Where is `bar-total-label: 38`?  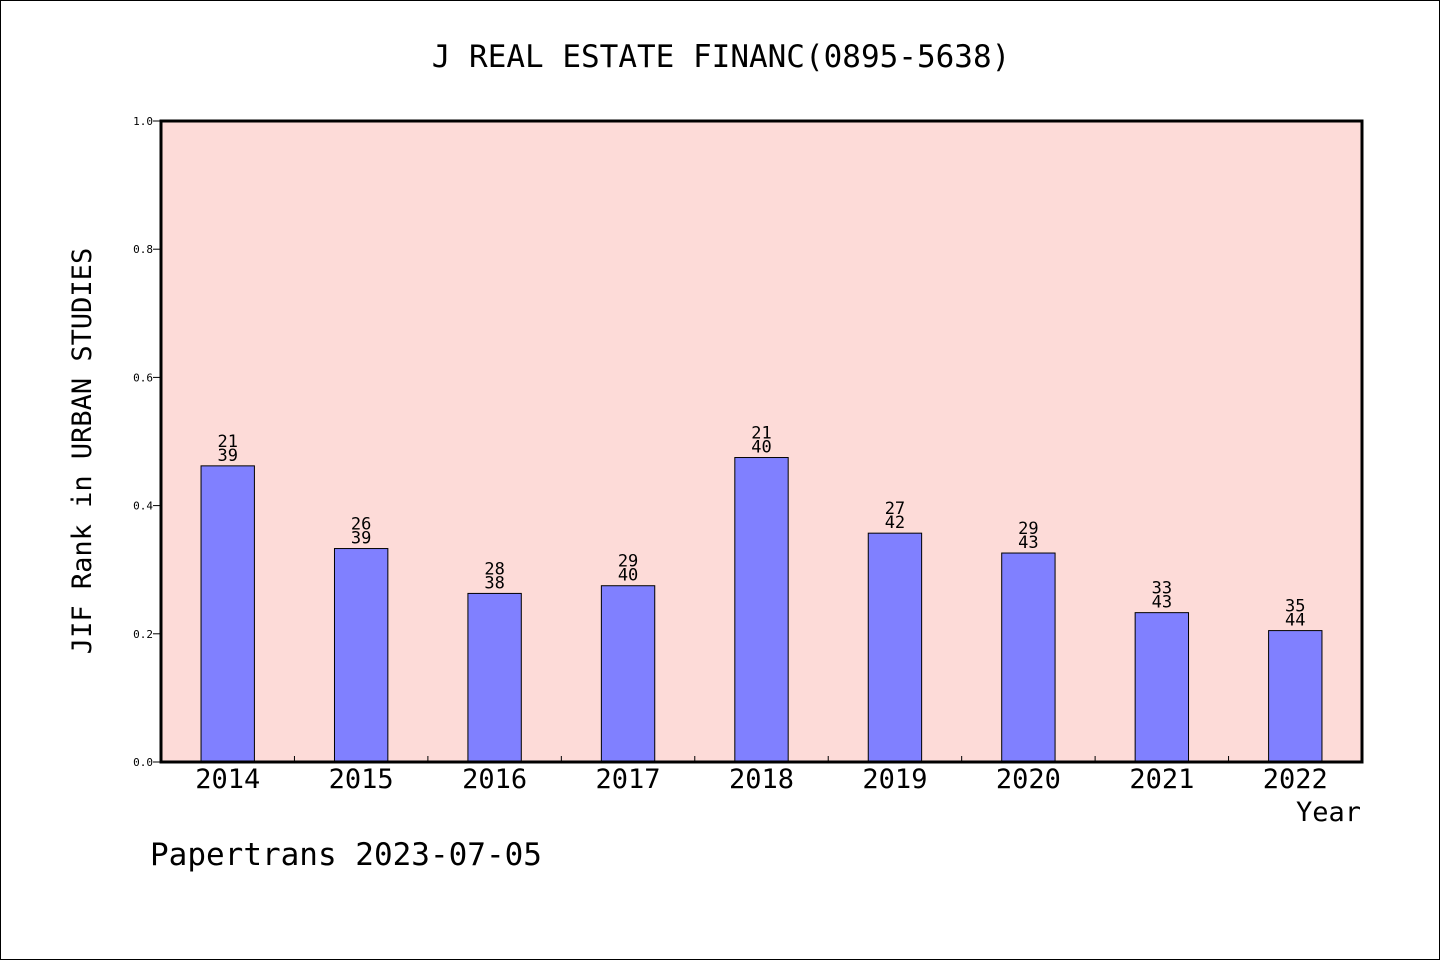
bar-total-label: 38 is located at coordinates (494, 583).